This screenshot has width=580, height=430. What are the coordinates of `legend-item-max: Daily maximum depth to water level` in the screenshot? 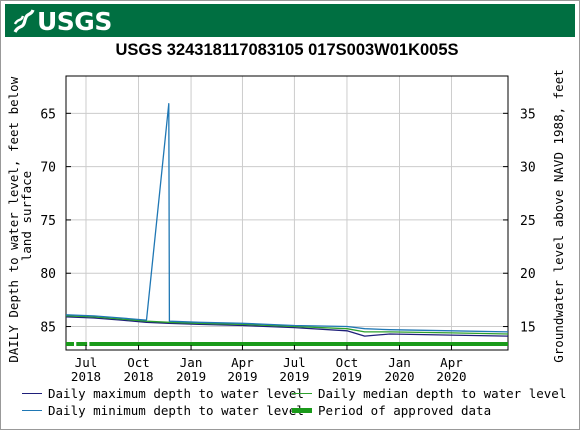 It's located at (163, 393).